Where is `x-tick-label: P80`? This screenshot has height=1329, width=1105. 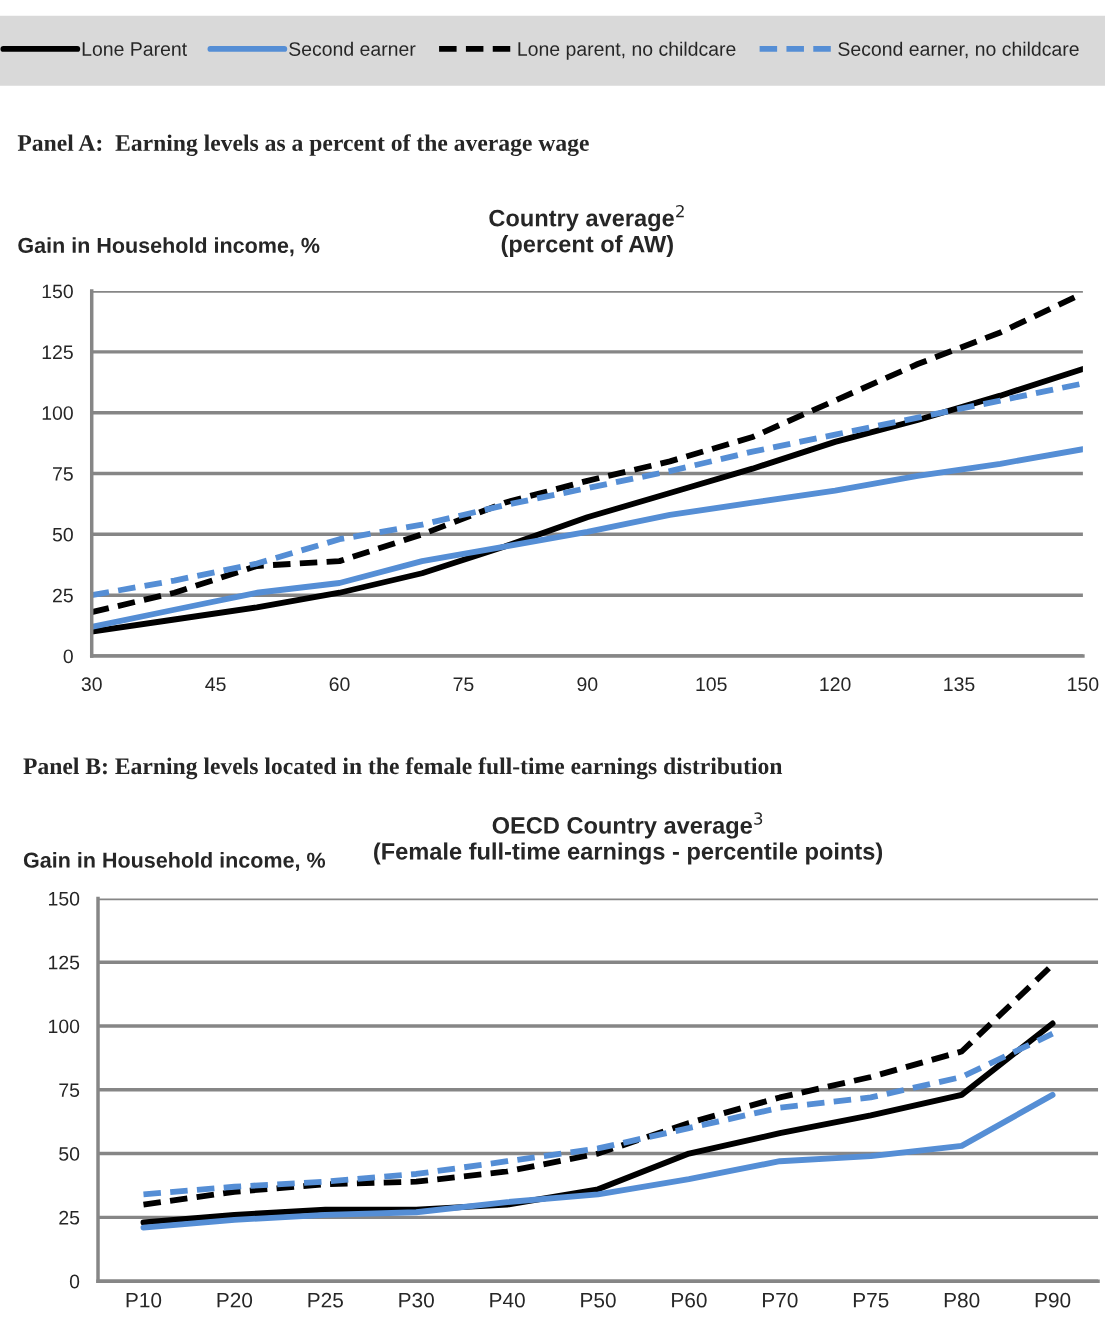 x-tick-label: P80 is located at coordinates (962, 1300).